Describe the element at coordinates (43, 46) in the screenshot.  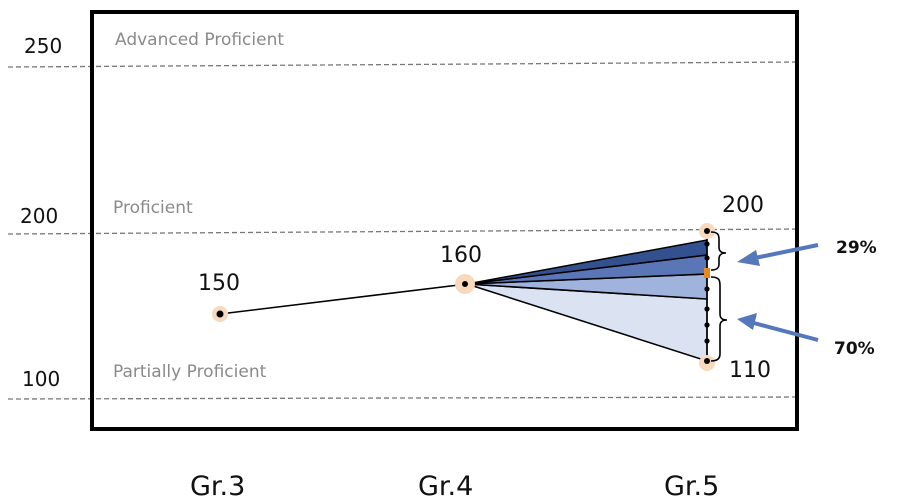
I see `scale-label-250: 250` at that location.